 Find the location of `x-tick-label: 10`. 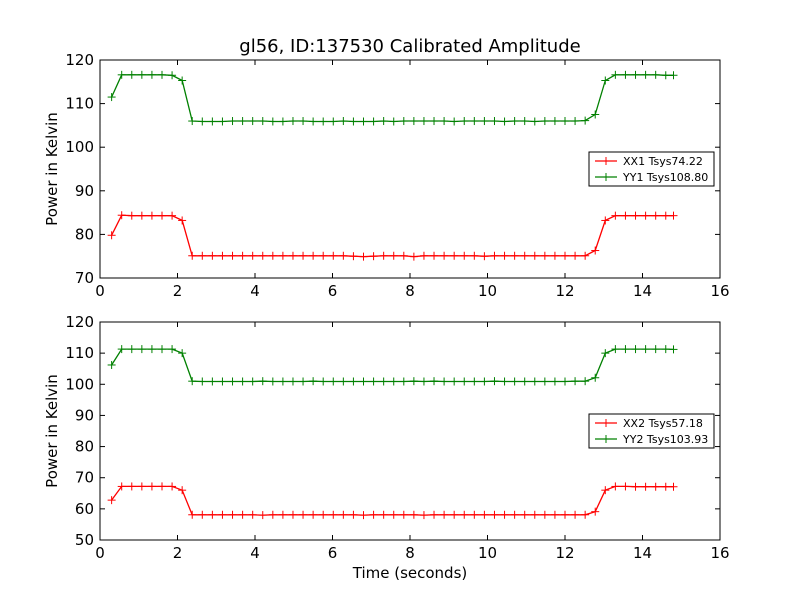

x-tick-label: 10 is located at coordinates (487, 291).